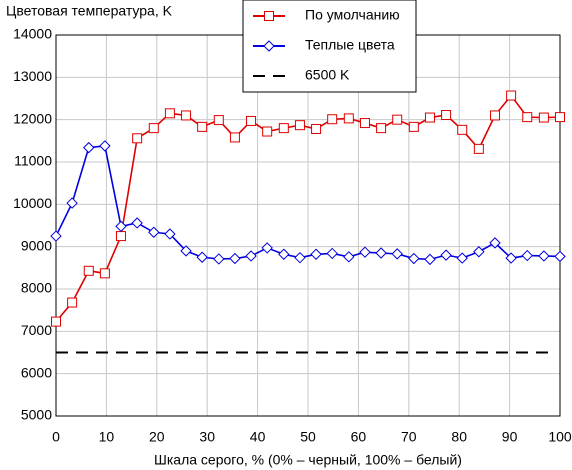 This screenshot has height=470, width=572. What do you see at coordinates (560, 437) in the screenshot?
I see `x-tick-label: 100` at bounding box center [560, 437].